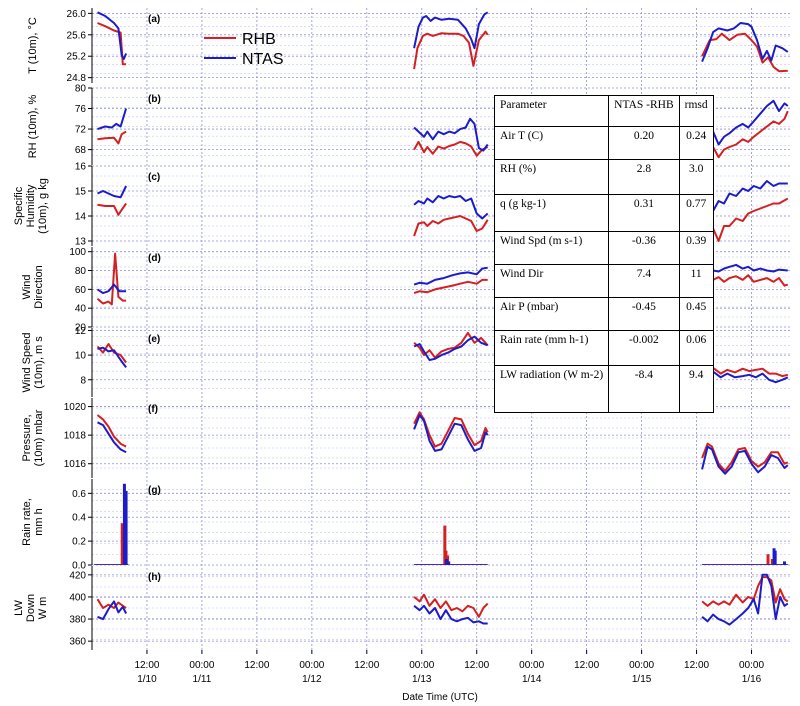 This screenshot has width=800, height=706. I want to click on row-rmsd: 9.4, so click(696, 389).